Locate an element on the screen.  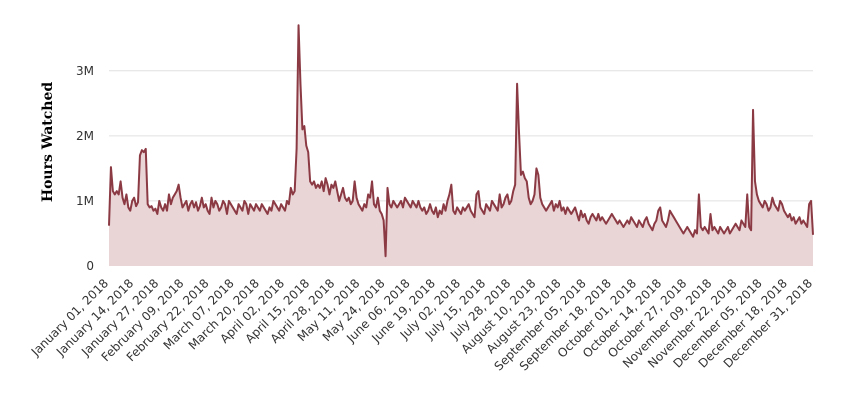
y-tick-label: 2M is located at coordinates (85, 136).